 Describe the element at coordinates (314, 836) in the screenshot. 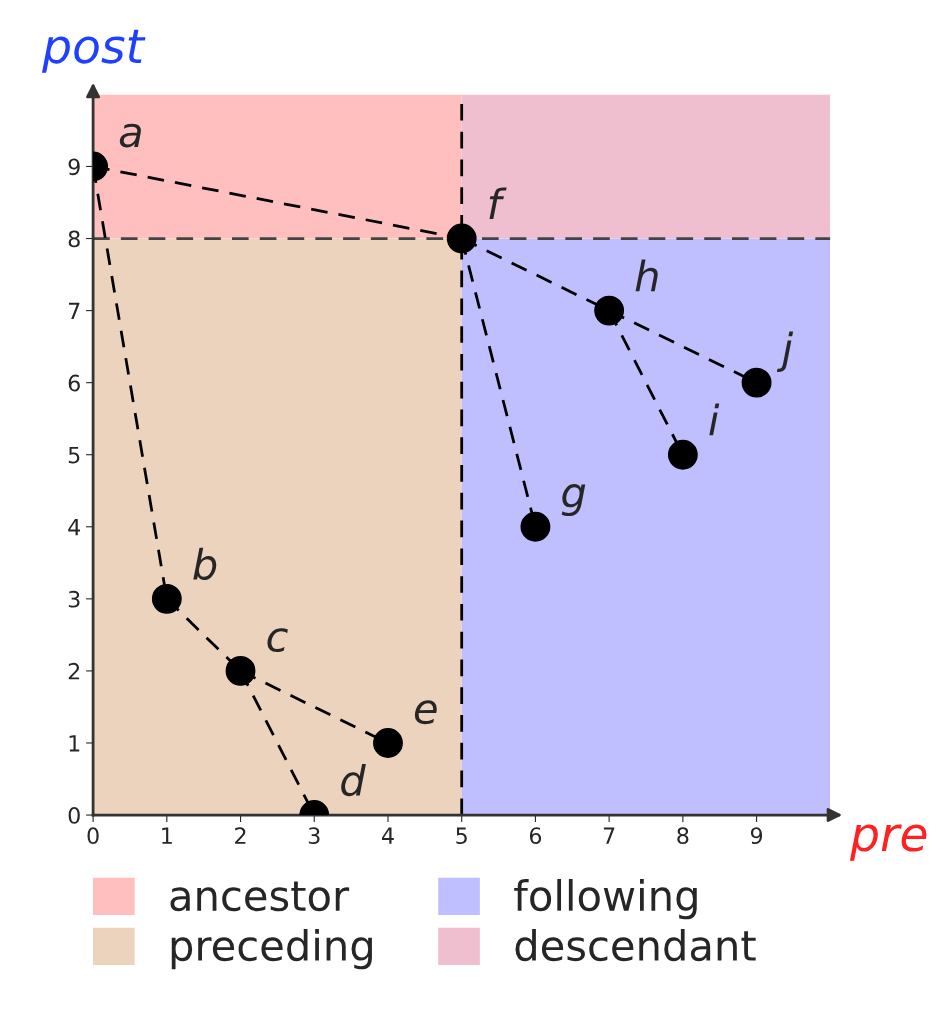

I see `x-tick-label: 3` at that location.